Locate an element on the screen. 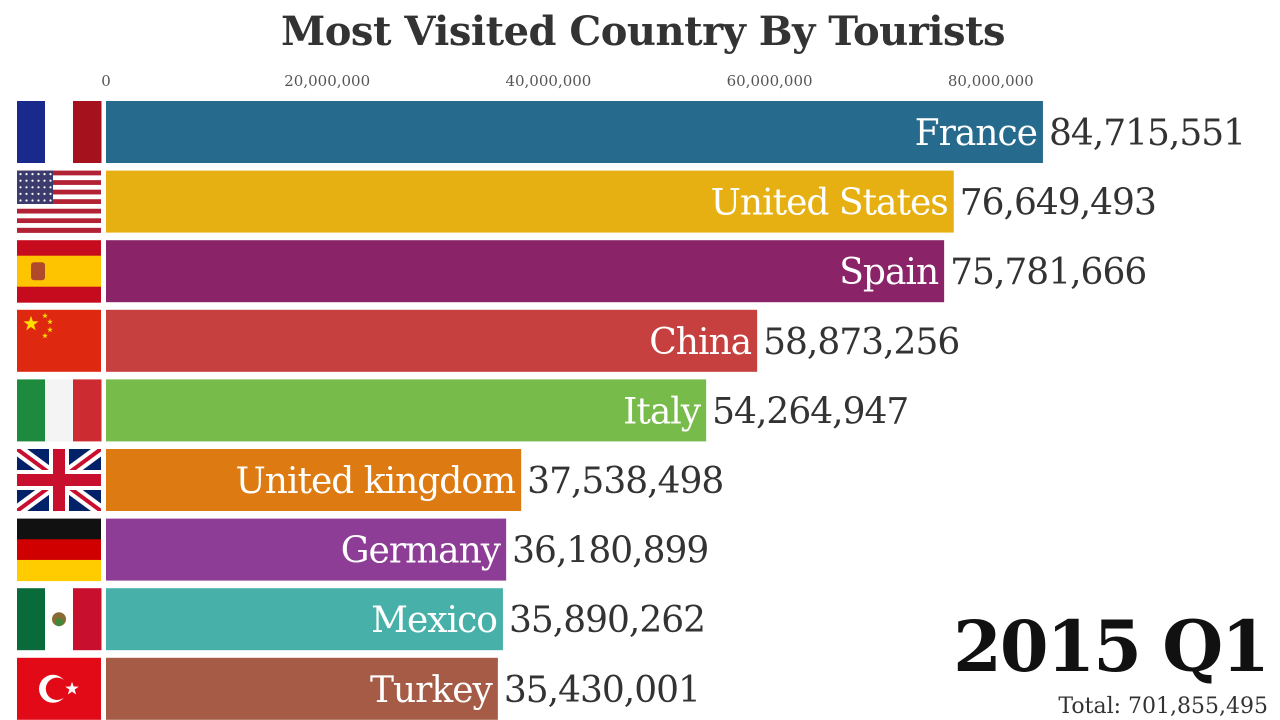 The height and width of the screenshot is (720, 1280). bar-value-label: 35,890,262 is located at coordinates (607, 620).